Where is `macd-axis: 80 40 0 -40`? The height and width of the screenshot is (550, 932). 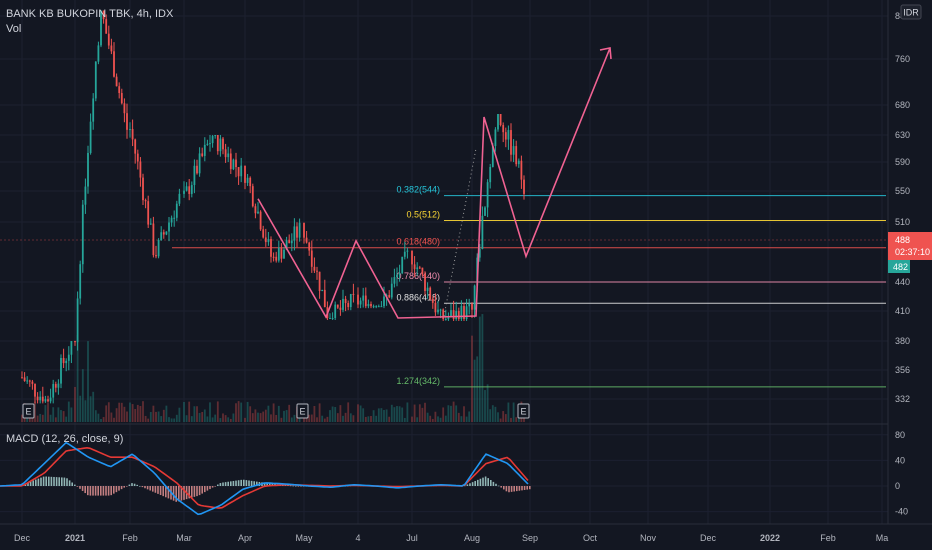 macd-axis: 80 40 0 -40 is located at coordinates (901, 473).